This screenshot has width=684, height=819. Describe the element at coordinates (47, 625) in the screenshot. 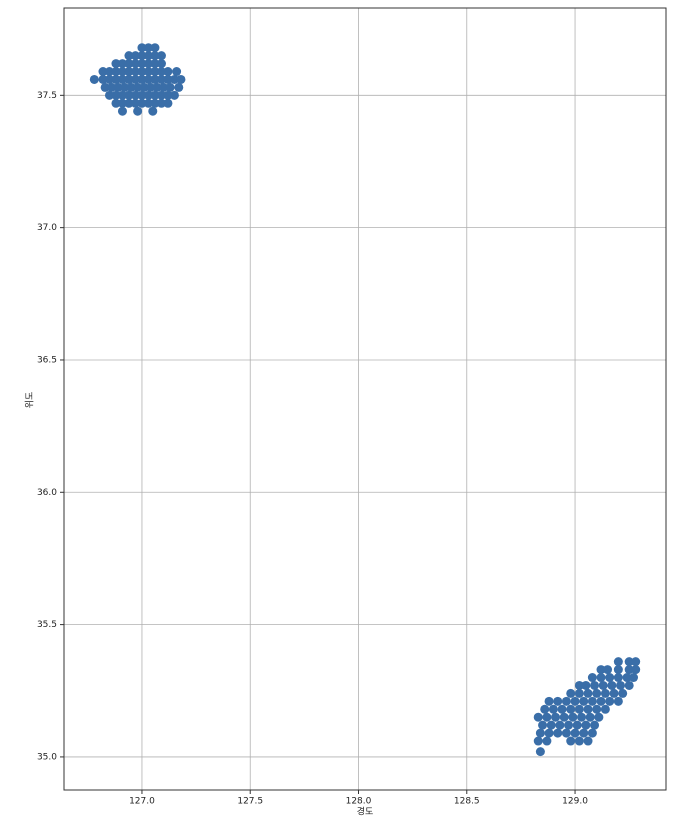

I see `y-tick-label: 35.5` at that location.